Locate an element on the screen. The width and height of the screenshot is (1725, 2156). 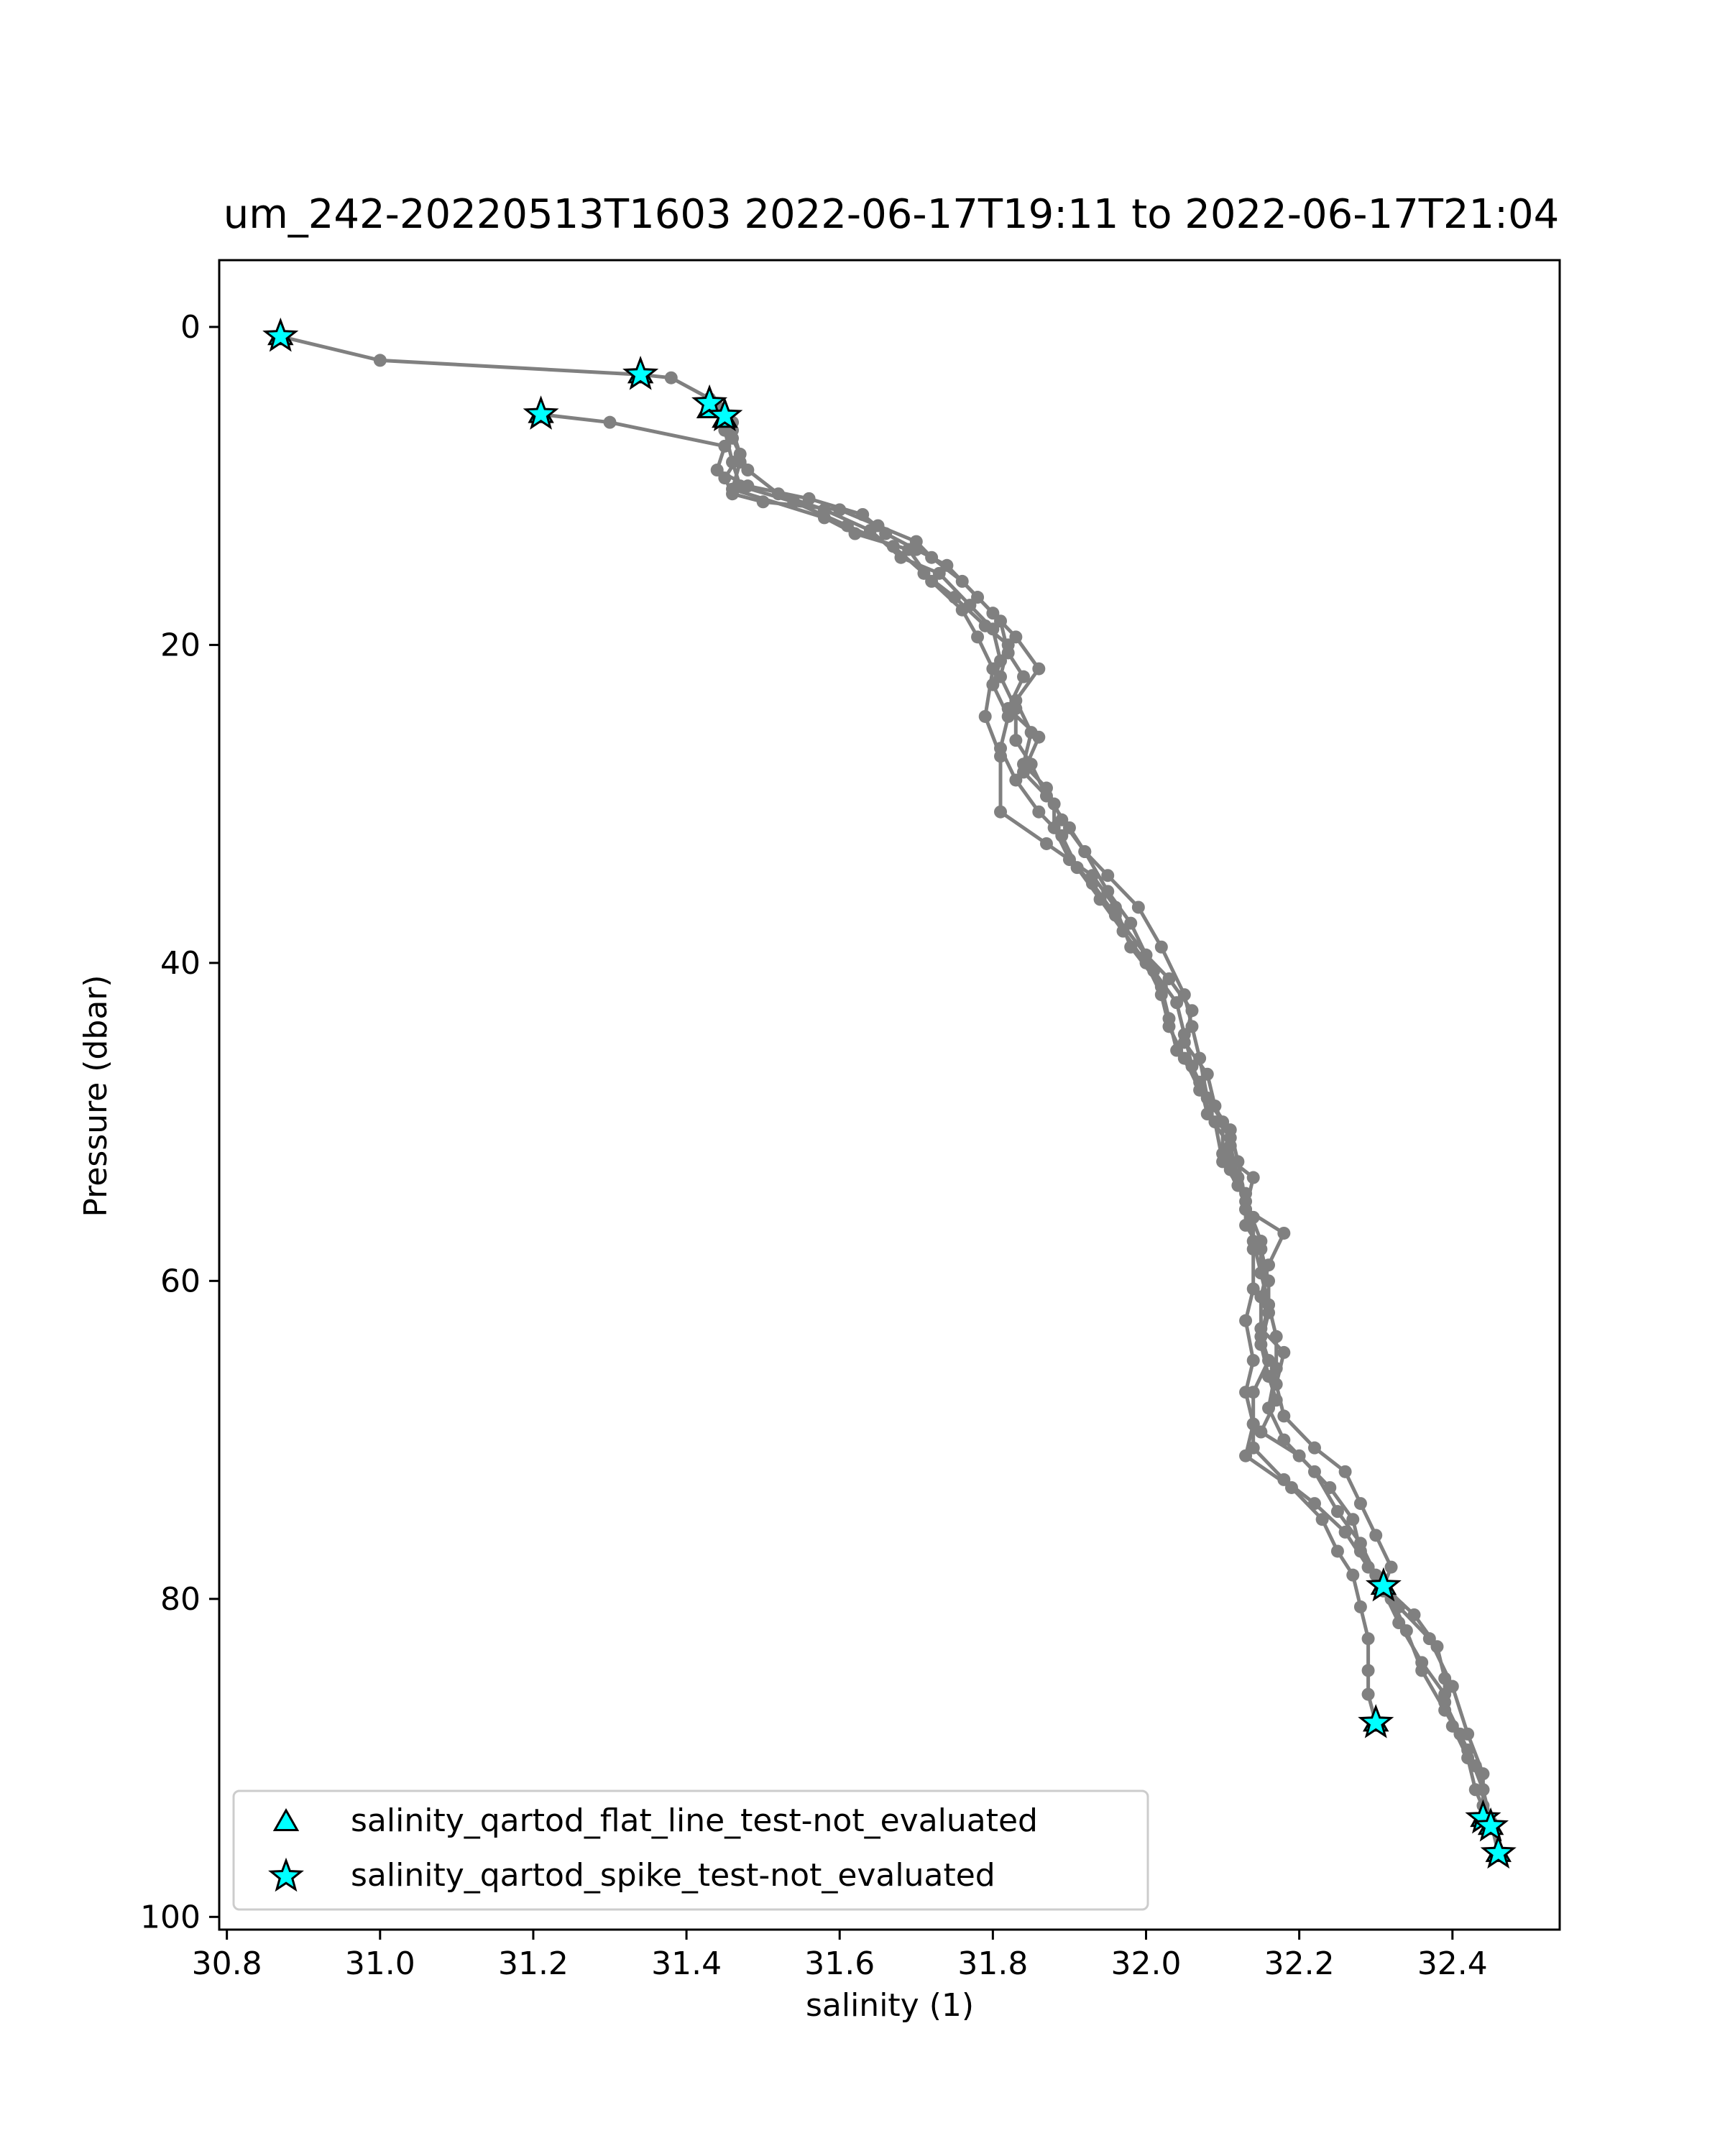
y-tick-label: 80 is located at coordinates (180, 1599).